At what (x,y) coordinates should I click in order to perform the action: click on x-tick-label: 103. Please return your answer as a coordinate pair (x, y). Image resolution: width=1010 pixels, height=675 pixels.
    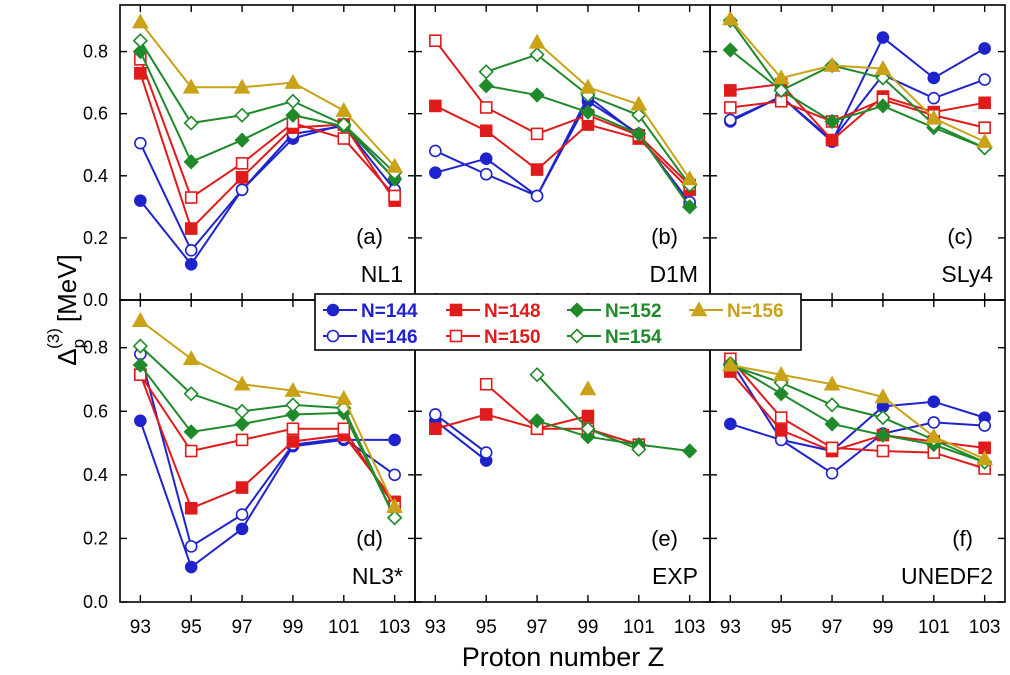
    Looking at the image, I should click on (690, 627).